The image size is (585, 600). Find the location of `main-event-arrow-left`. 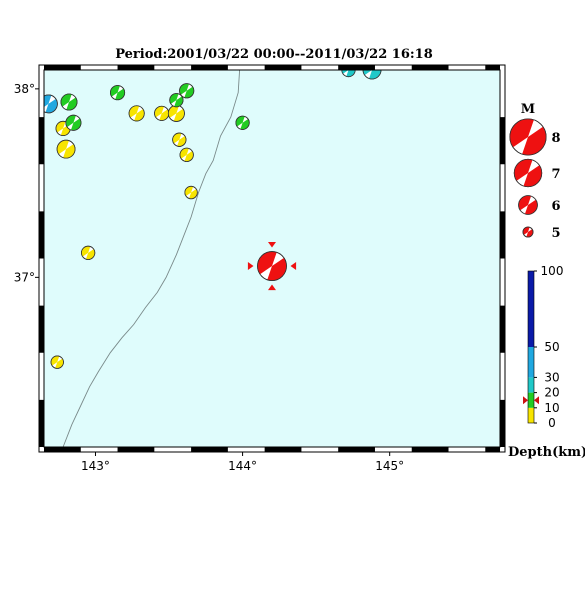

main-event-arrow-left is located at coordinates (250, 266).